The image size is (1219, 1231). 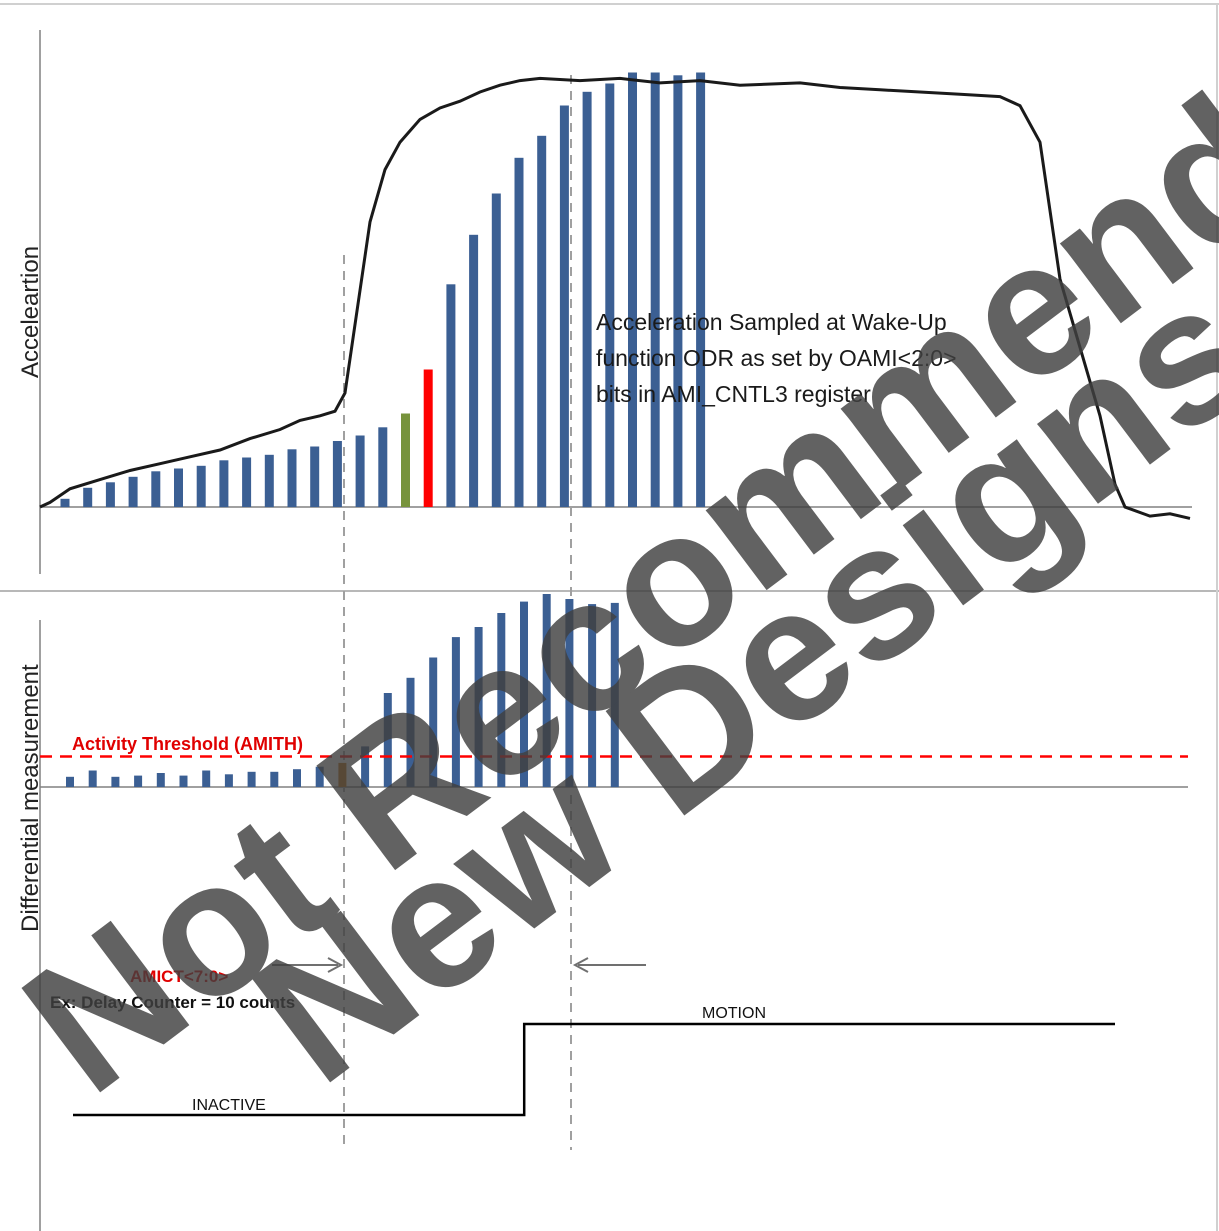 What do you see at coordinates (771, 322) in the screenshot?
I see `annotation-line-1: Acceleration Sampled at Wake-Up` at bounding box center [771, 322].